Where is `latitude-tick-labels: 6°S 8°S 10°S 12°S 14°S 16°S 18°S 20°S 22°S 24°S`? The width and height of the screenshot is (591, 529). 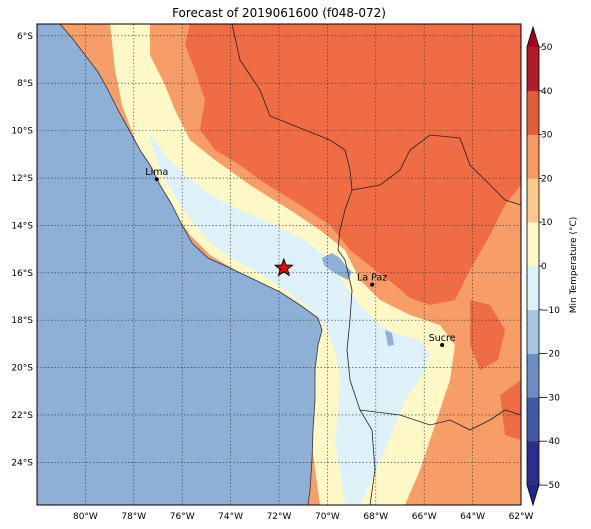
latitude-tick-labels: 6°S 8°S 10°S 12°S 14°S 16°S 18°S 20°S 22°S 24°S is located at coordinates (22, 250).